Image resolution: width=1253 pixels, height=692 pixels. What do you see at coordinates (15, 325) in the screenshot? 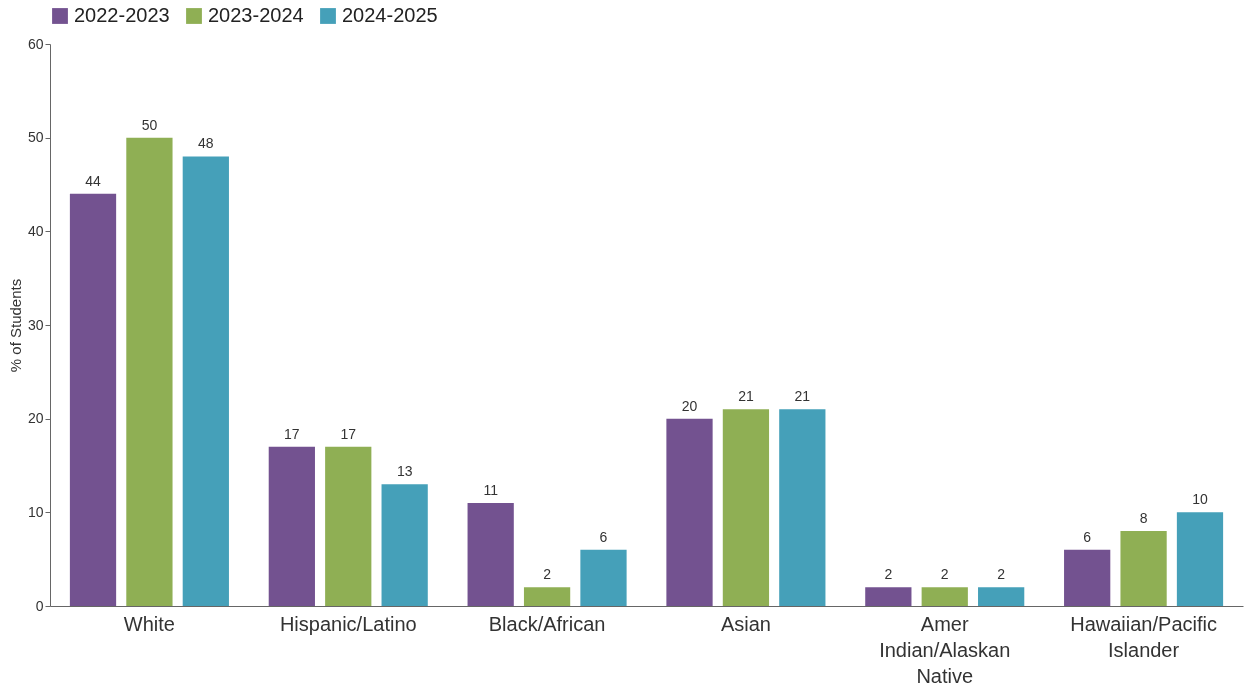
I see `y-axis-title: % of Students` at bounding box center [15, 325].